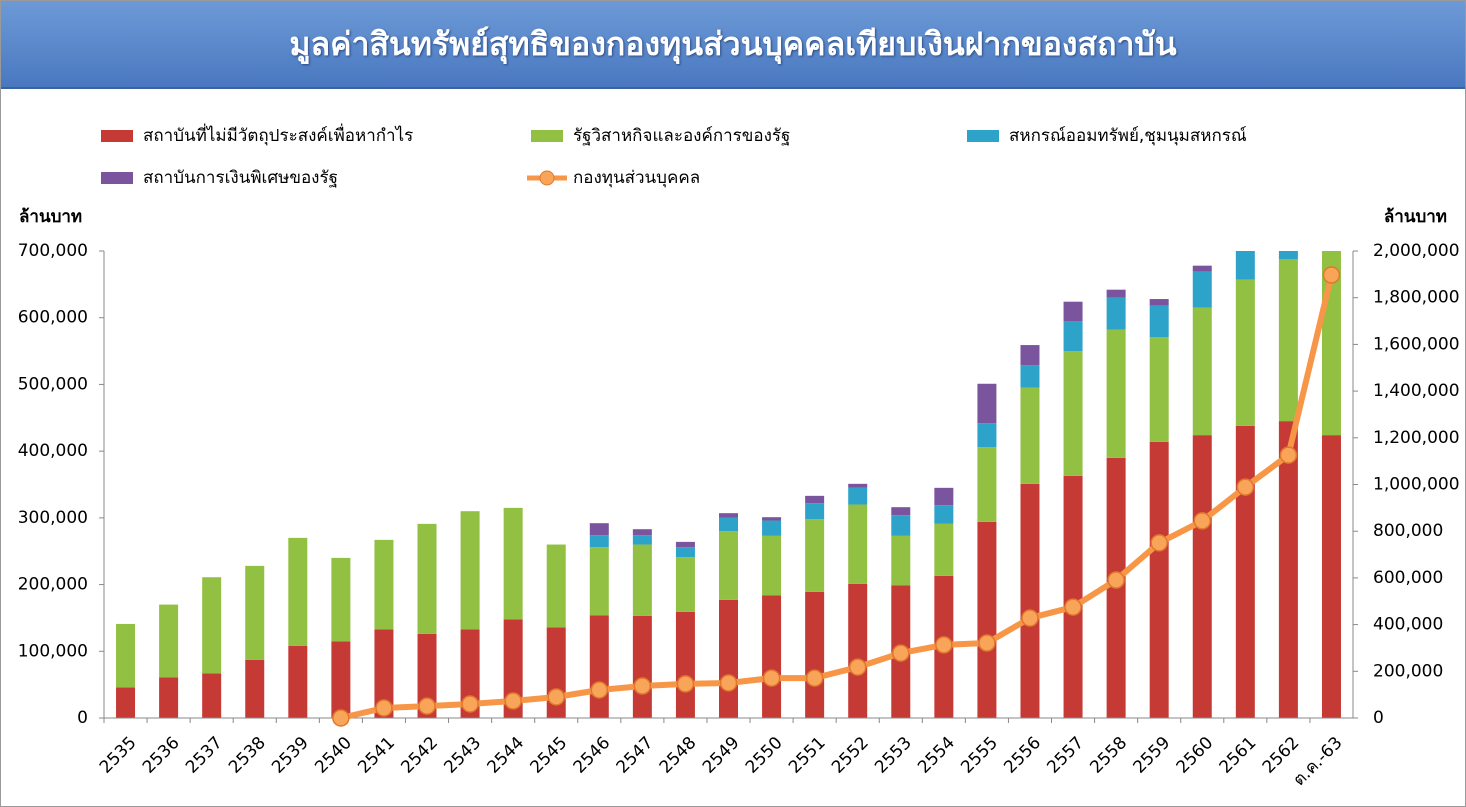 The width and height of the screenshot is (1466, 807). I want to click on x-tick-label: 2556, so click(1022, 755).